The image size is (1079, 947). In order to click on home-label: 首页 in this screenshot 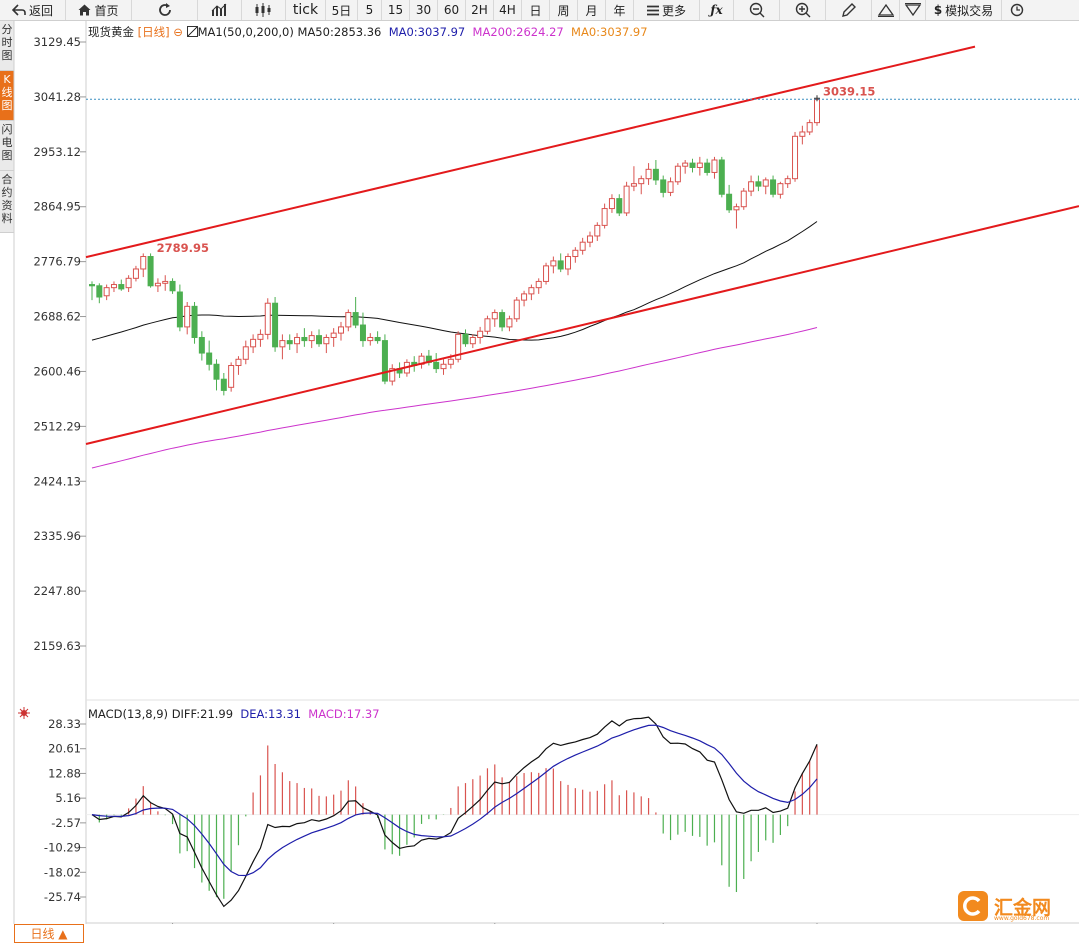, I will do `click(106, 10)`.